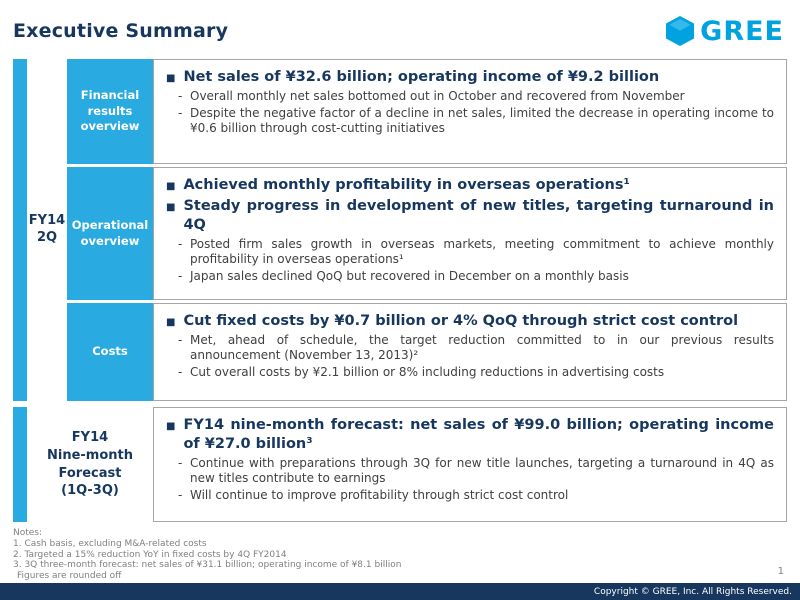 The width and height of the screenshot is (800, 600). What do you see at coordinates (742, 31) in the screenshot?
I see `gree-wordmark: GREE` at bounding box center [742, 31].